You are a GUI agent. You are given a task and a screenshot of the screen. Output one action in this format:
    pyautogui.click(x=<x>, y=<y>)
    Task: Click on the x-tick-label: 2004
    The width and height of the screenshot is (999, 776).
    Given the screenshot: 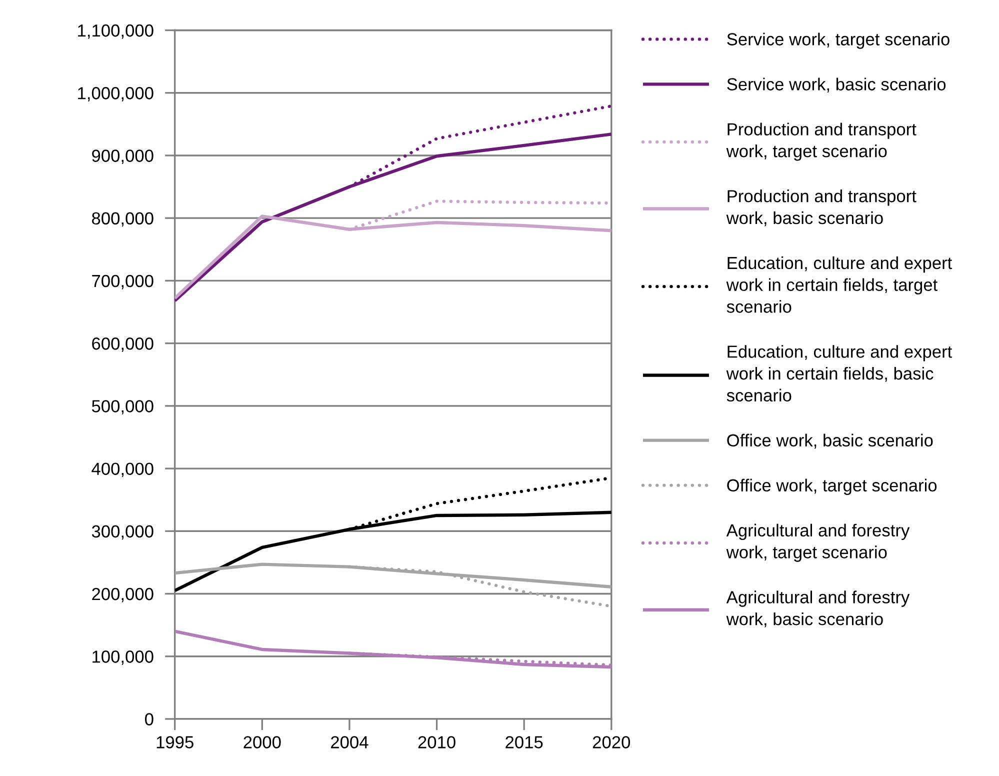 What is the action you would take?
    pyautogui.click(x=349, y=742)
    